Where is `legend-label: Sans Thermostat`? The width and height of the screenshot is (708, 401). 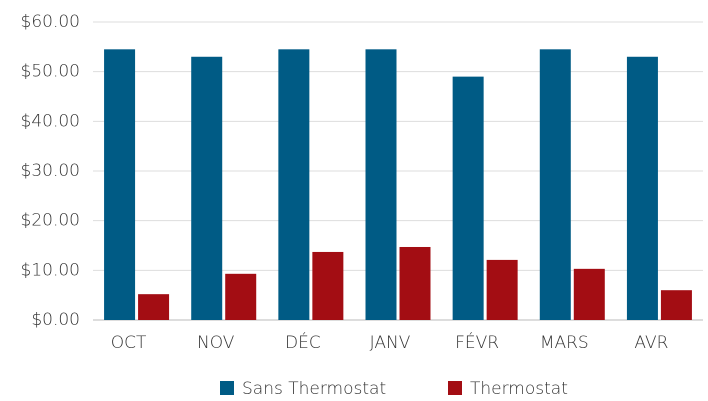 legend-label: Sans Thermostat is located at coordinates (314, 389).